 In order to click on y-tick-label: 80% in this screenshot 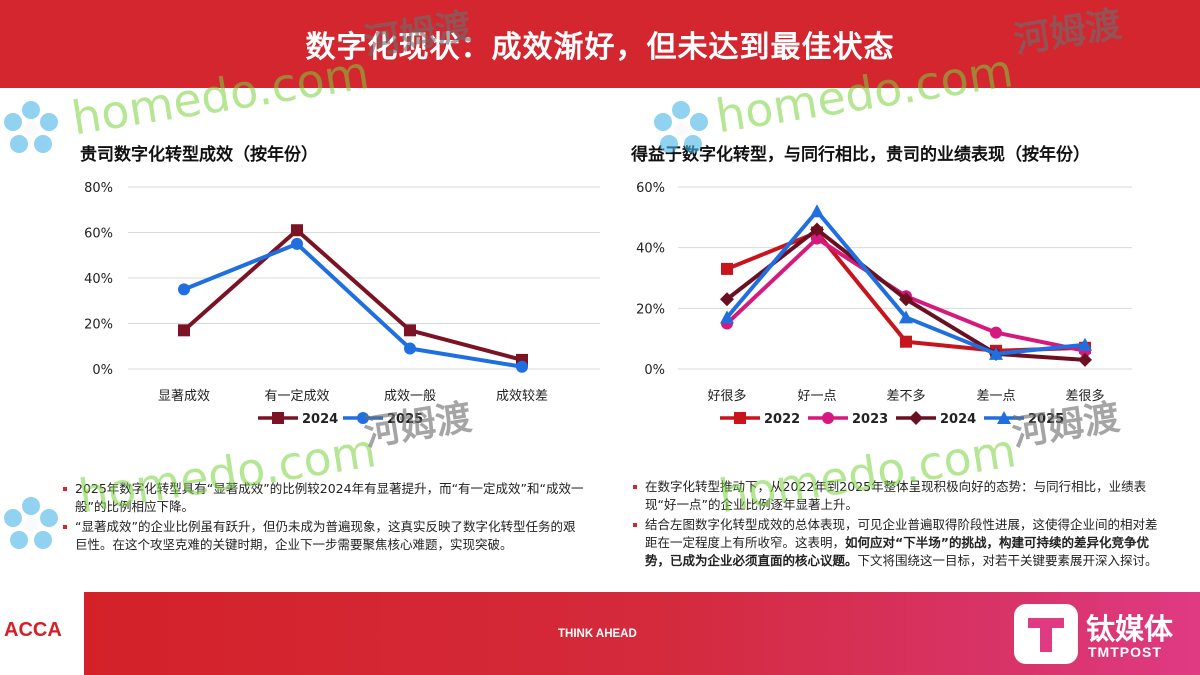, I will do `click(98, 188)`.